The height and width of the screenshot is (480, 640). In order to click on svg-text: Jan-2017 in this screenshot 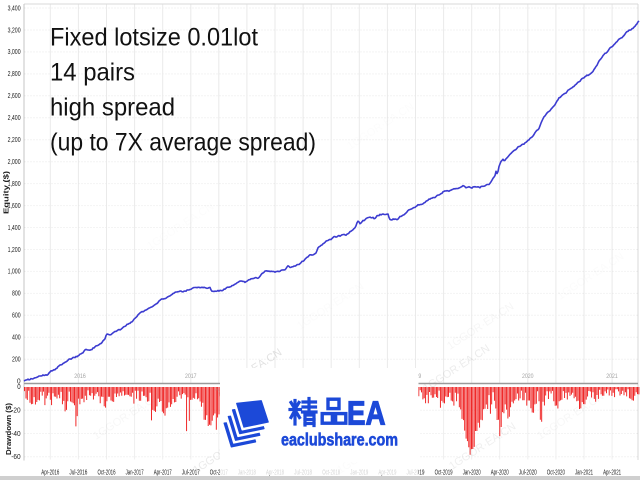, I will do `click(135, 472)`.